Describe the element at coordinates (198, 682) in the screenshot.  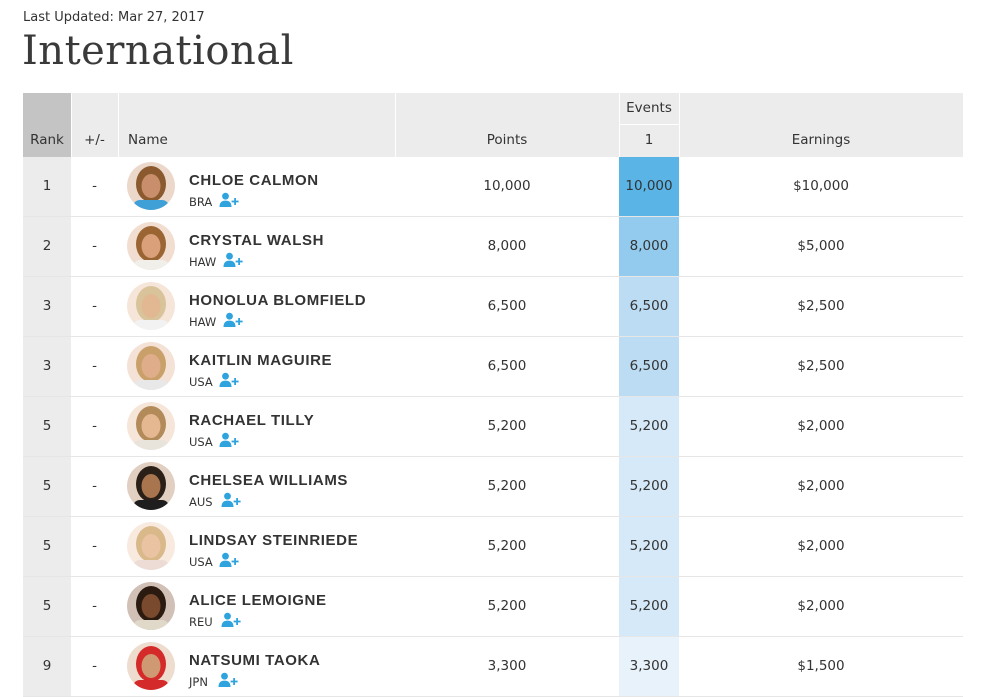
I see `surfer-country: JPN` at that location.